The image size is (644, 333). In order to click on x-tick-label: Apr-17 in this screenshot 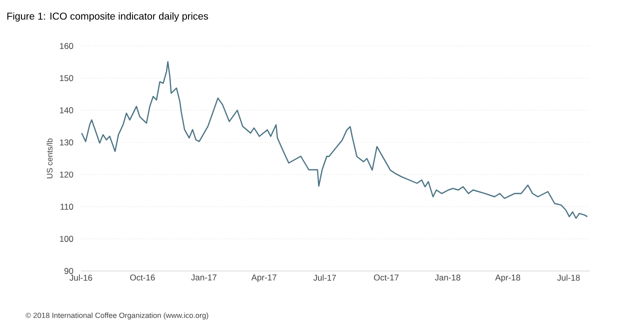, I will do `click(263, 278)`.